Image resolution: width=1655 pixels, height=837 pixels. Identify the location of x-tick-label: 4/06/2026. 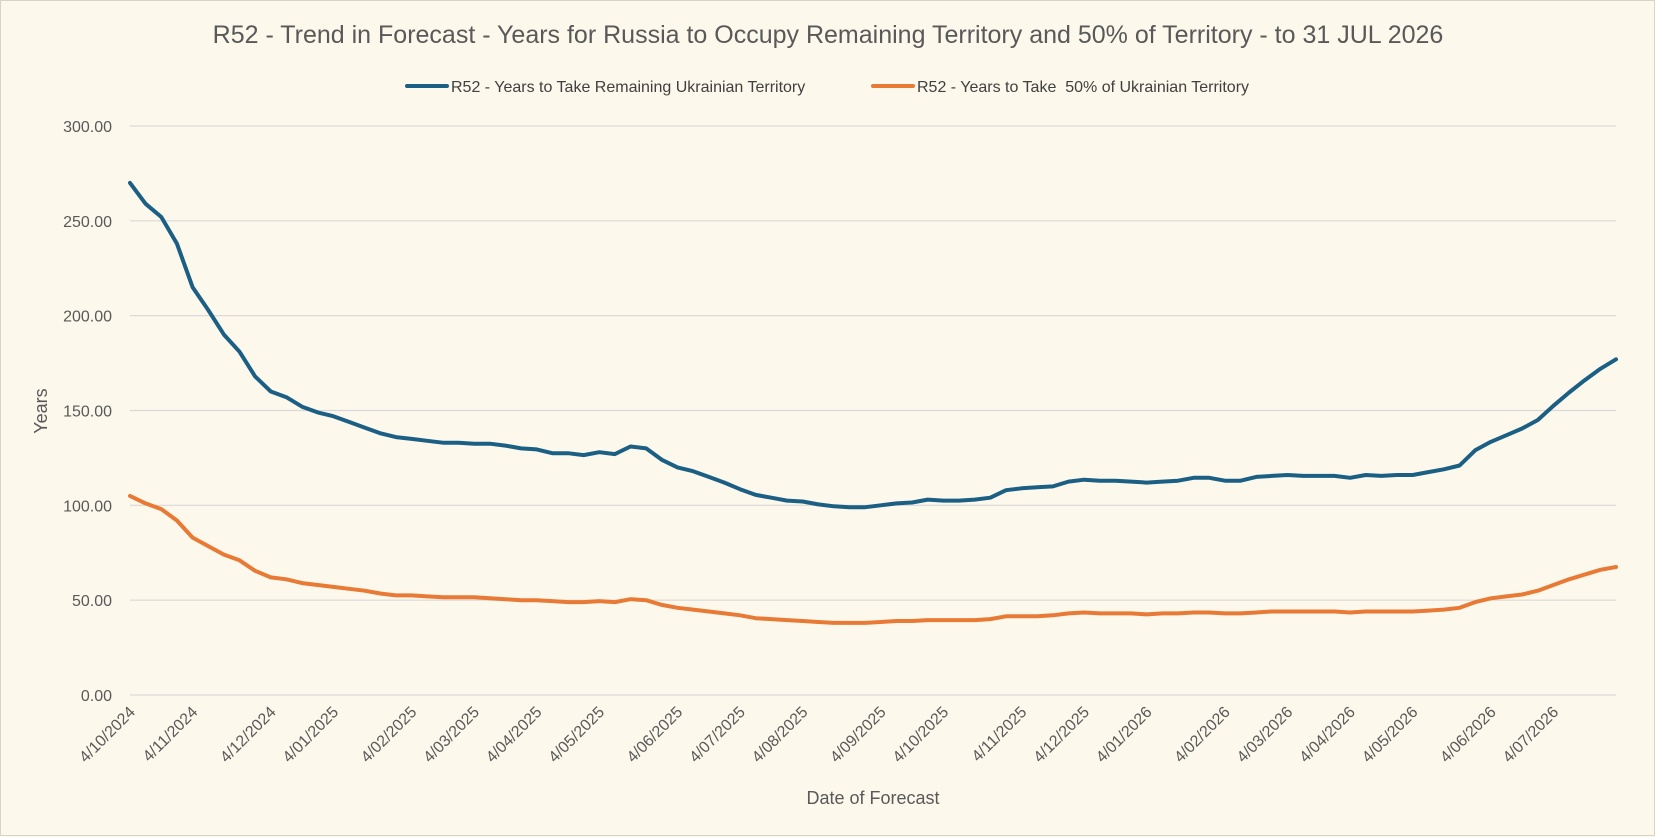
(1468, 735).